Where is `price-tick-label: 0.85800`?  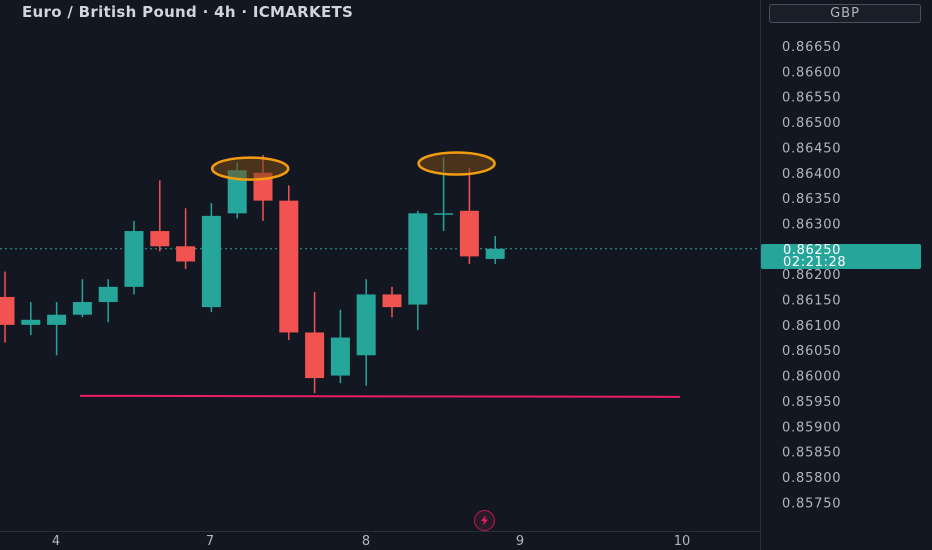 price-tick-label: 0.85800 is located at coordinates (811, 478).